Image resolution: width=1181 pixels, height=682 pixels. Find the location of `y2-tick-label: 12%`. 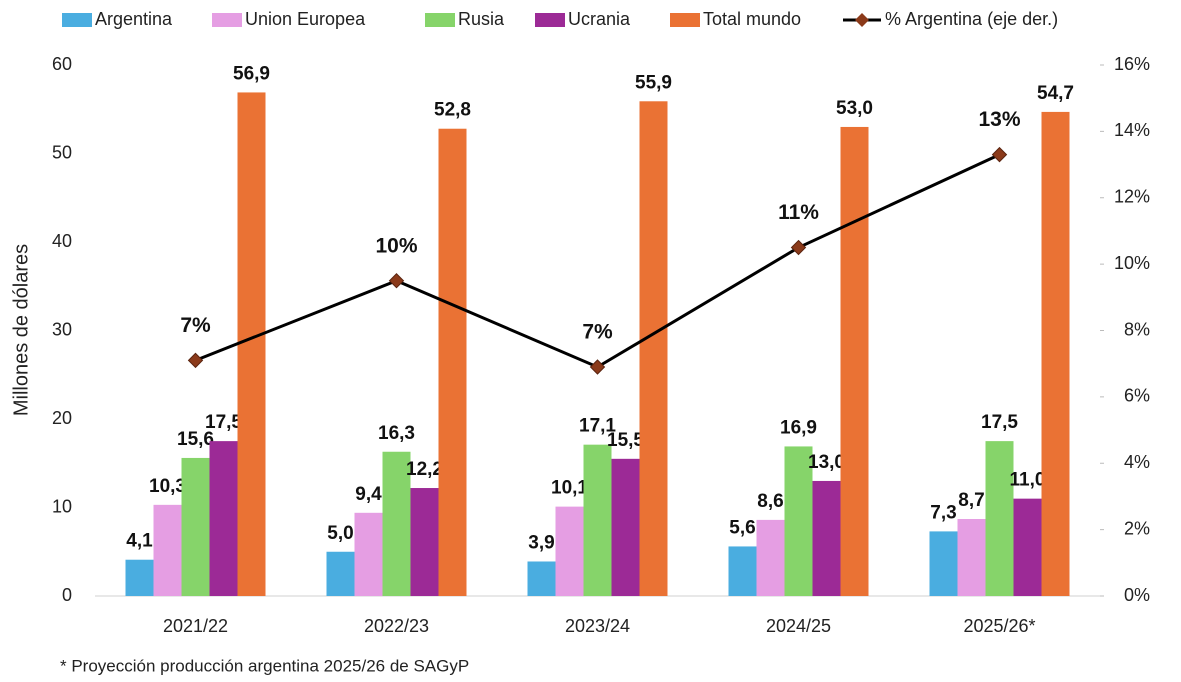

y2-tick-label: 12% is located at coordinates (1132, 197).